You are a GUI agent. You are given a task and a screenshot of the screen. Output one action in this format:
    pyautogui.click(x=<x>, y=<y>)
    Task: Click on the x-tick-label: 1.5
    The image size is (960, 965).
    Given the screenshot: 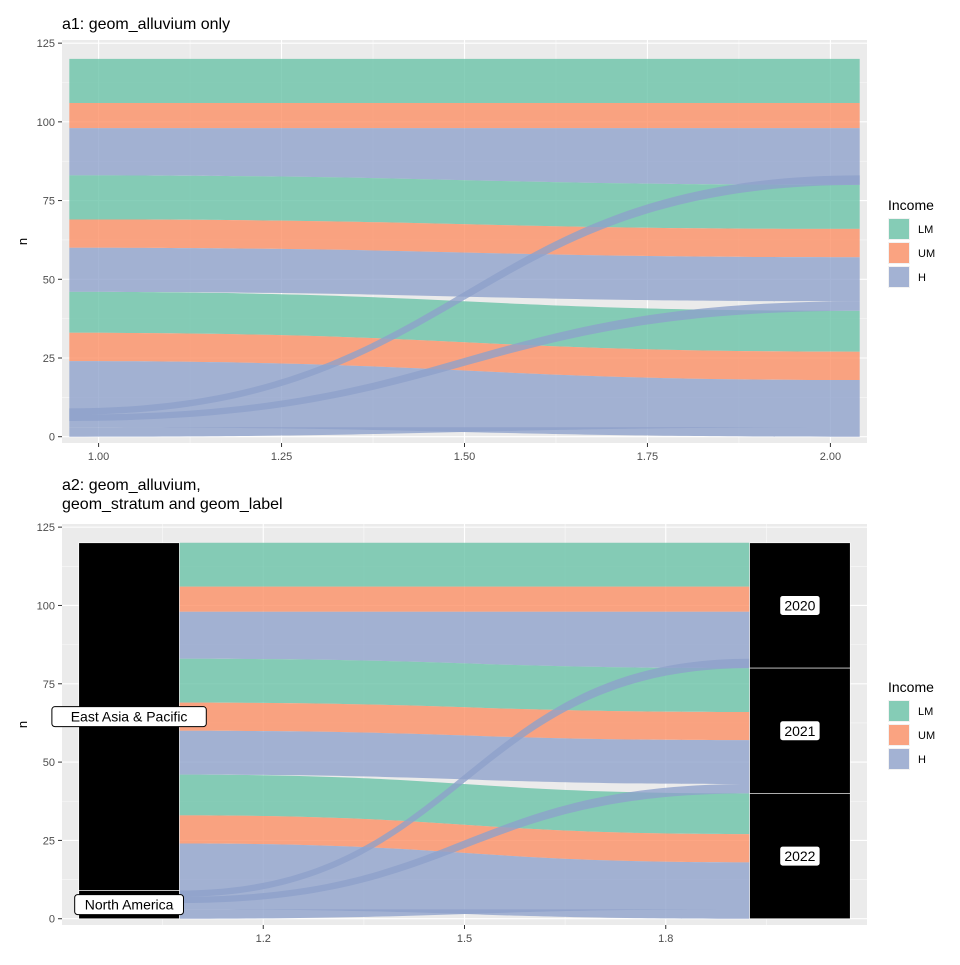 What is the action you would take?
    pyautogui.click(x=464, y=939)
    